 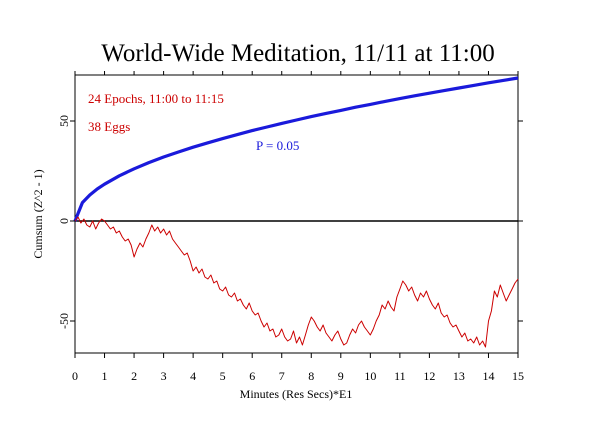 What do you see at coordinates (297, 53) in the screenshot?
I see `chart-title: World-Wide Meditation, 11/11 at 11:00` at bounding box center [297, 53].